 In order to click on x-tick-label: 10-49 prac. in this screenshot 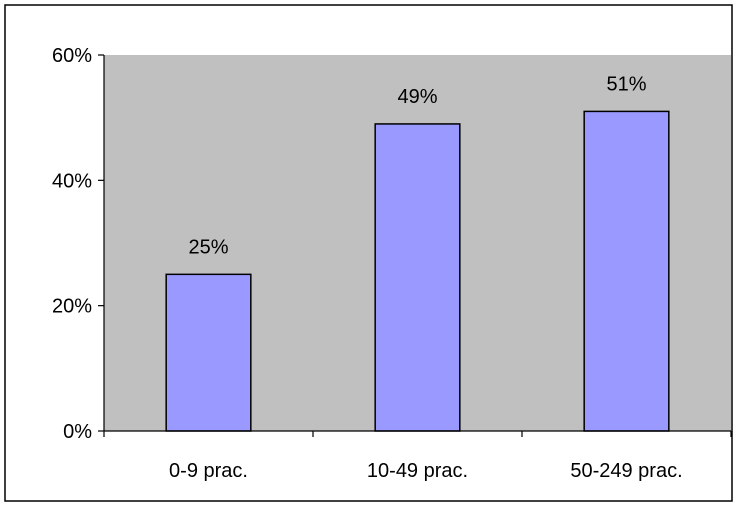, I will do `click(417, 471)`.